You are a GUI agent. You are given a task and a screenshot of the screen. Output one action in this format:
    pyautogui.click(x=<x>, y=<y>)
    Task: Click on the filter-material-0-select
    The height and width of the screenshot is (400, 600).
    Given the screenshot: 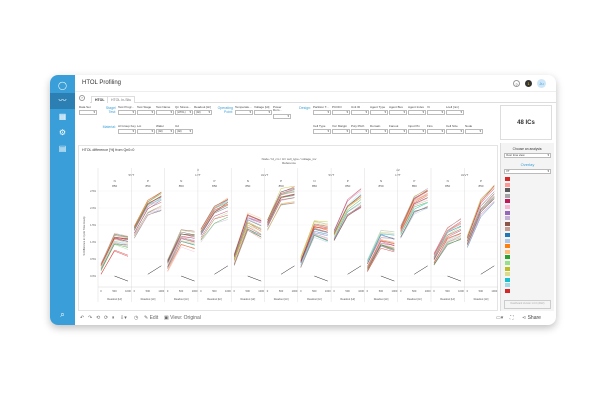 What is the action you would take?
    pyautogui.click(x=127, y=132)
    